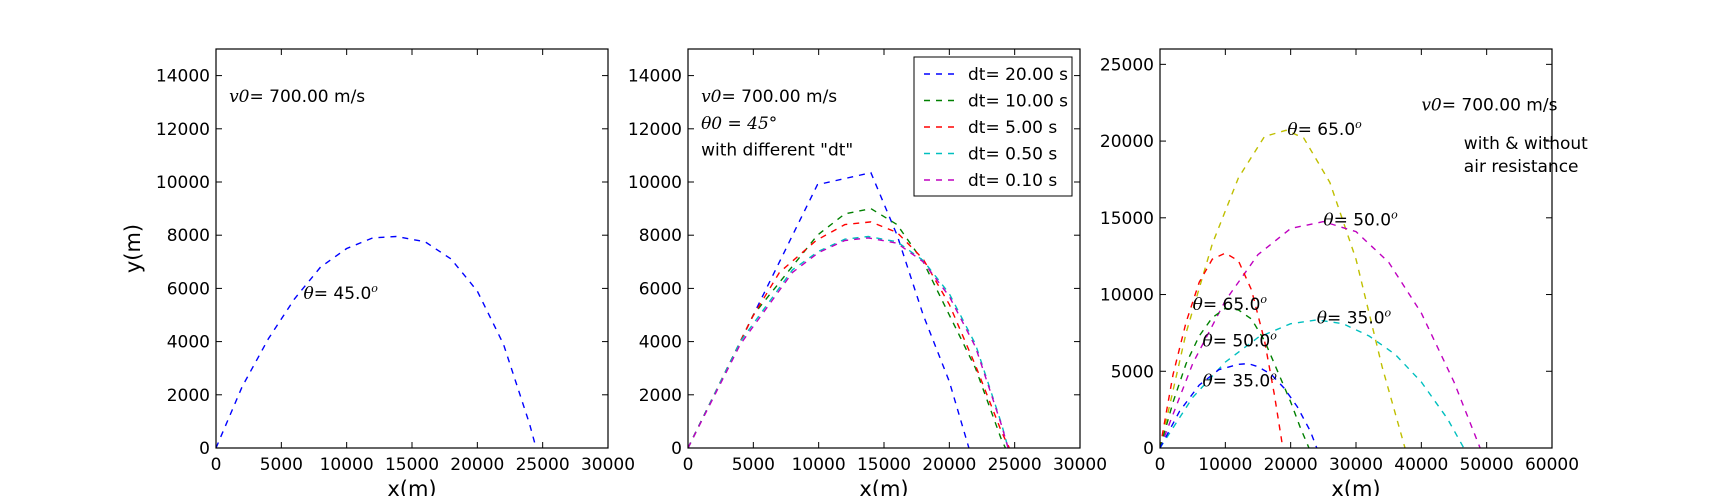 This screenshot has height=496, width=1712. What do you see at coordinates (1127, 142) in the screenshot?
I see `y-tick-label: 20000` at bounding box center [1127, 142].